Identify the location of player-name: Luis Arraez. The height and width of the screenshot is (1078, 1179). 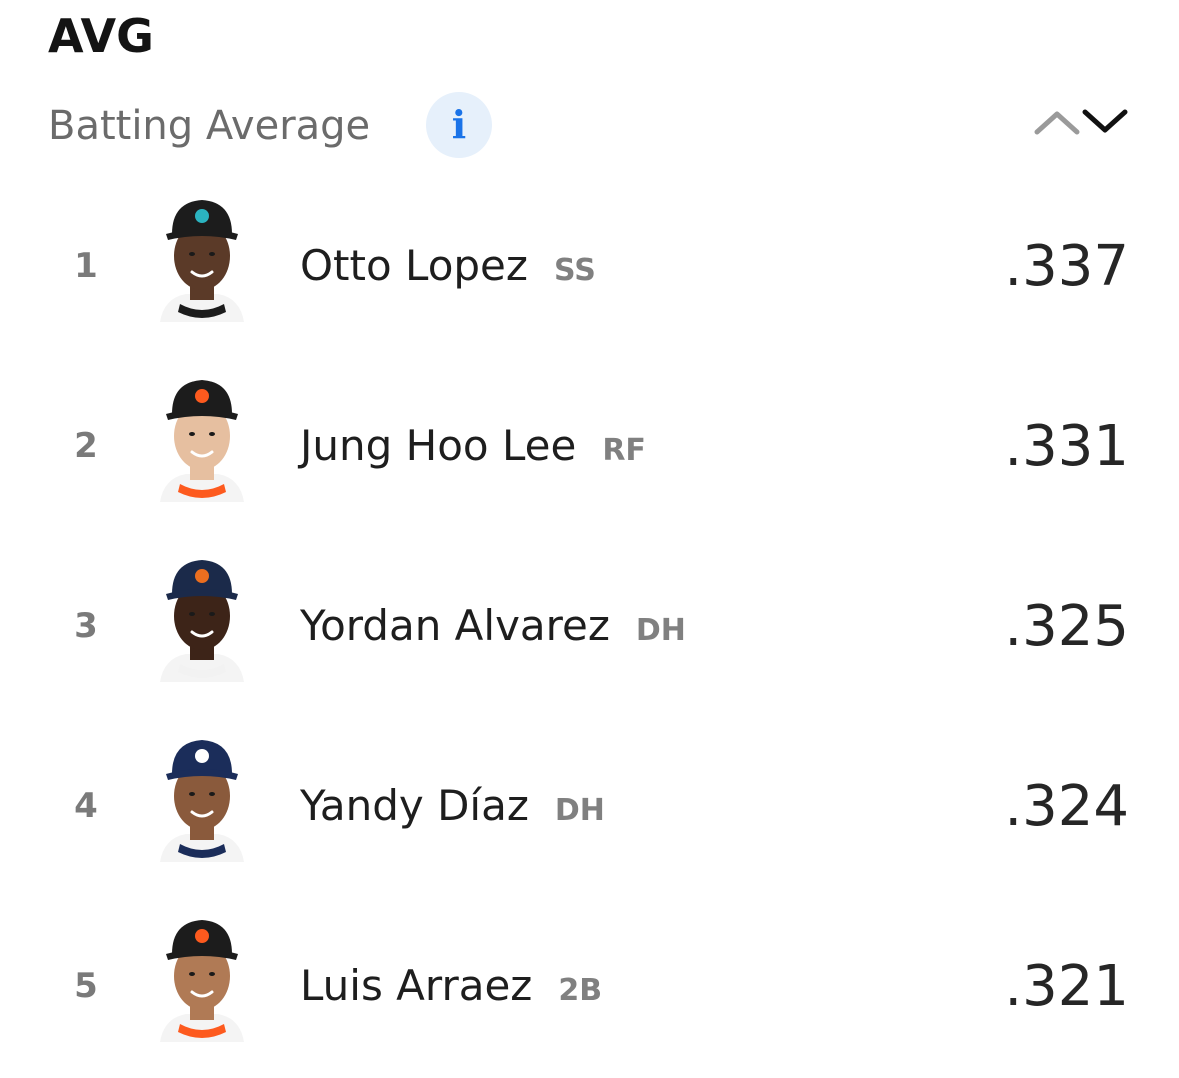
(416, 985).